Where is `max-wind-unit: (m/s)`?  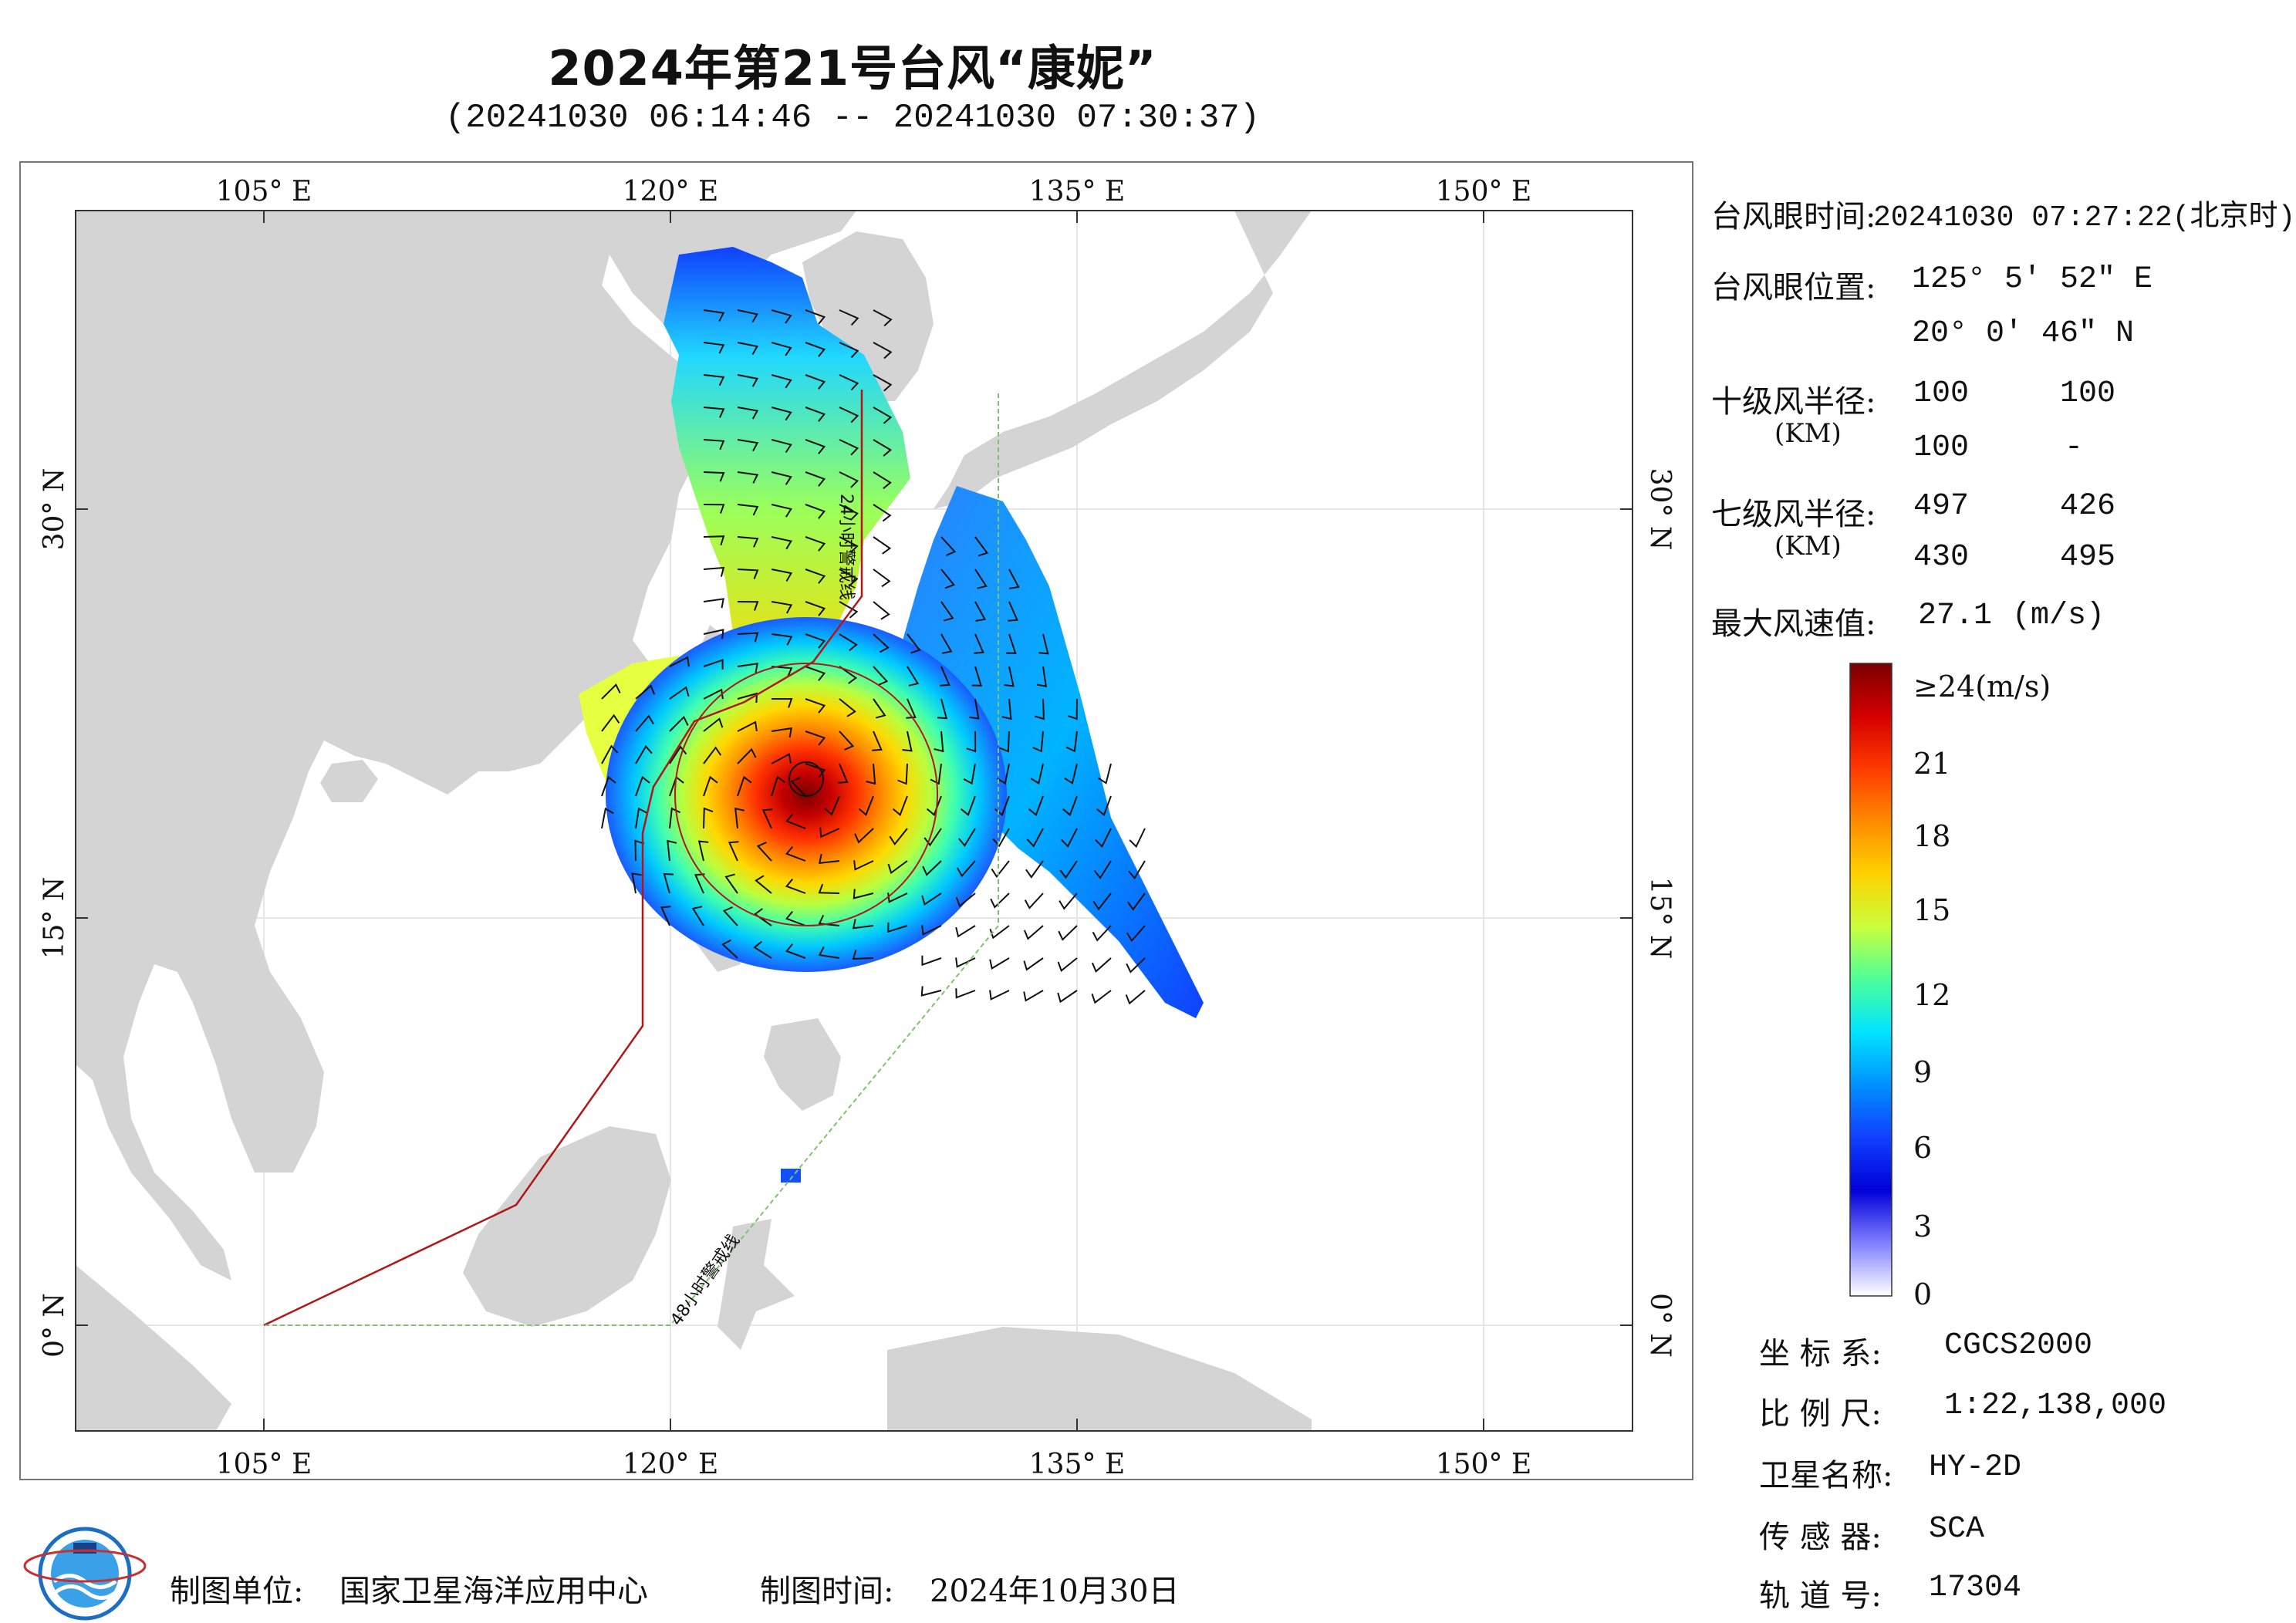
max-wind-unit: (m/s) is located at coordinates (2058, 616).